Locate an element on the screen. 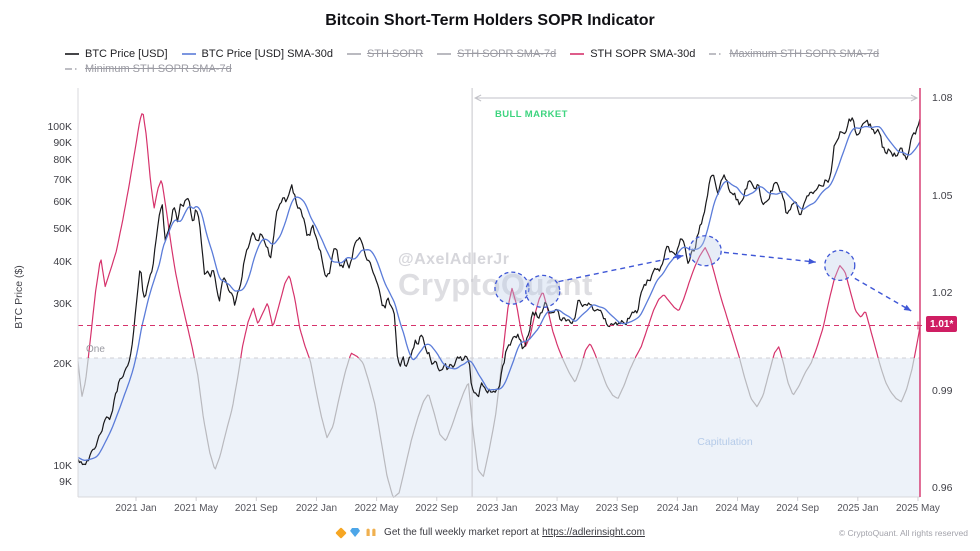 The height and width of the screenshot is (551, 980). legend-item: Maximum STH SOPR SMA-7d is located at coordinates (793, 54).